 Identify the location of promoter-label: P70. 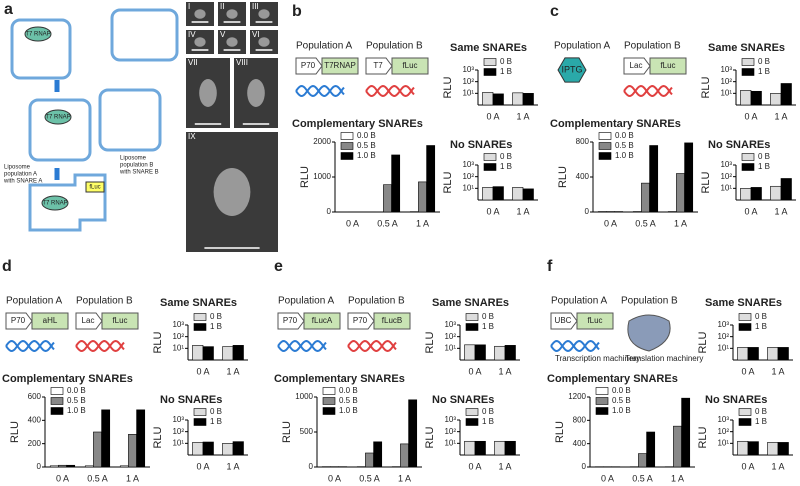
(290, 320).